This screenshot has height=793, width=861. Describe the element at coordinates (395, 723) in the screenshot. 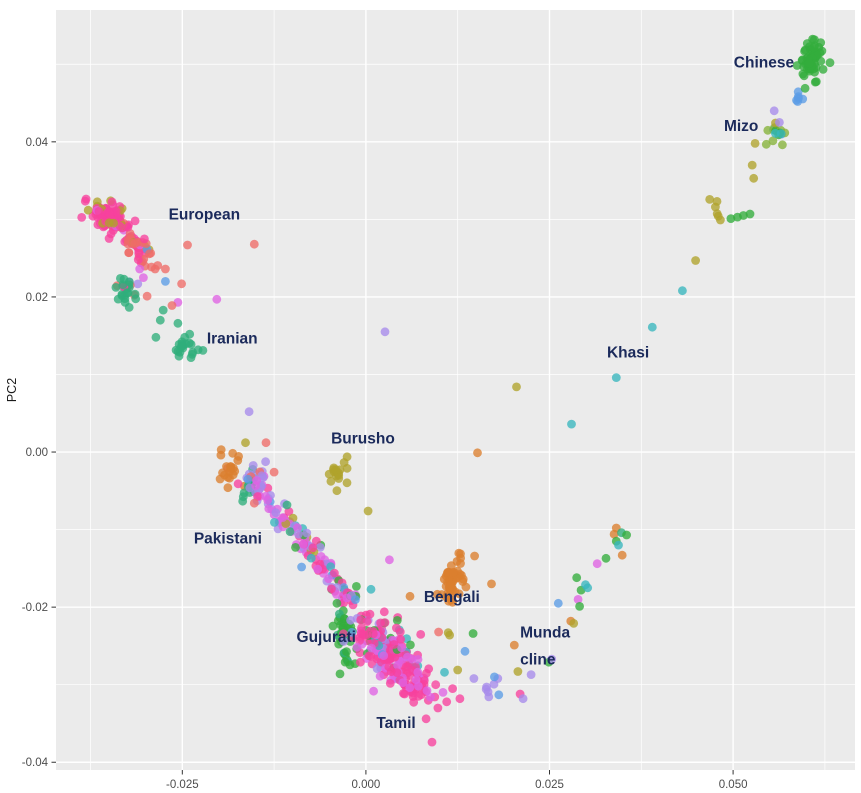

I see `cluster-label: Tamil` at that location.